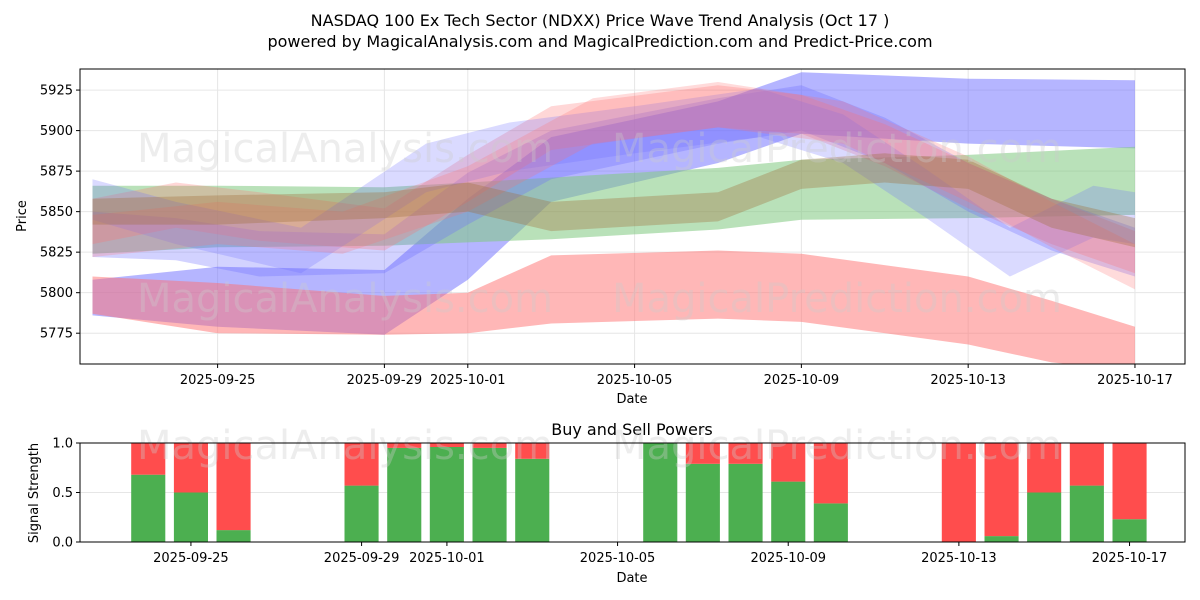  Describe the element at coordinates (56, 253) in the screenshot. I see `price-ytick-label: 5825` at that location.